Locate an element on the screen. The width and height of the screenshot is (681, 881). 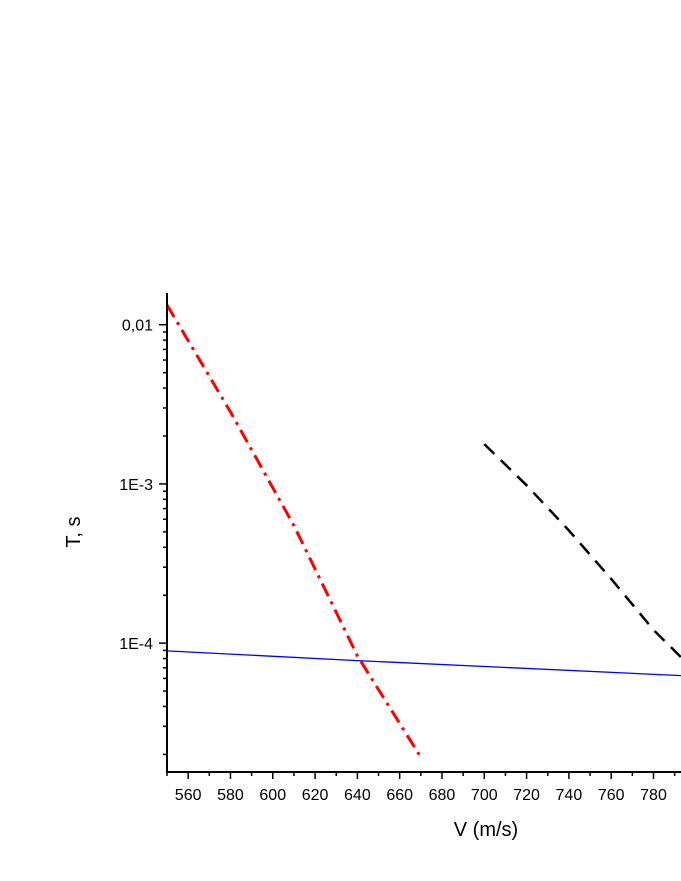
x-tick-label: 620 is located at coordinates (315, 795).